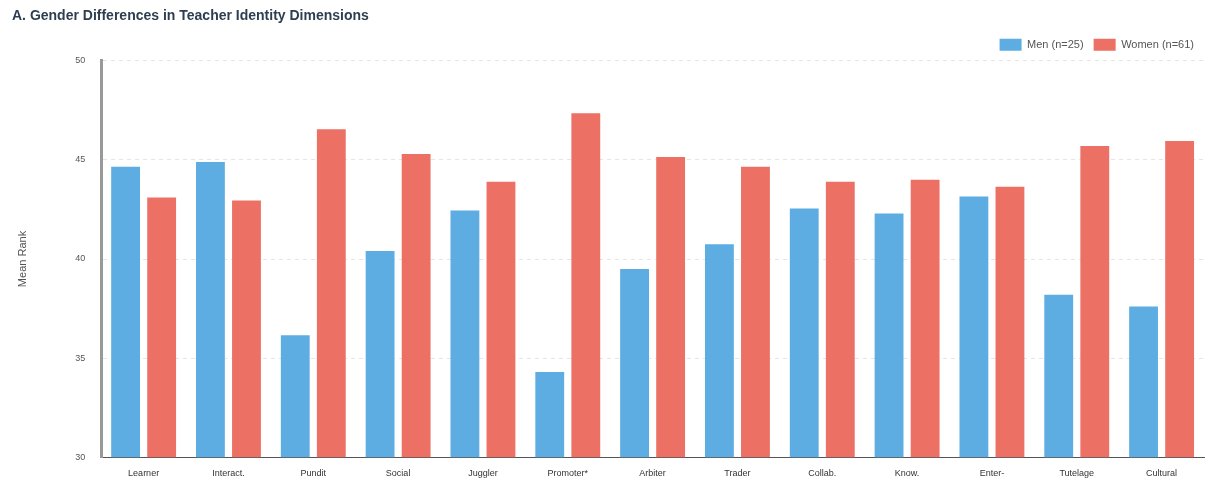  What do you see at coordinates (80, 258) in the screenshot?
I see `y-tick-label: 40` at bounding box center [80, 258].